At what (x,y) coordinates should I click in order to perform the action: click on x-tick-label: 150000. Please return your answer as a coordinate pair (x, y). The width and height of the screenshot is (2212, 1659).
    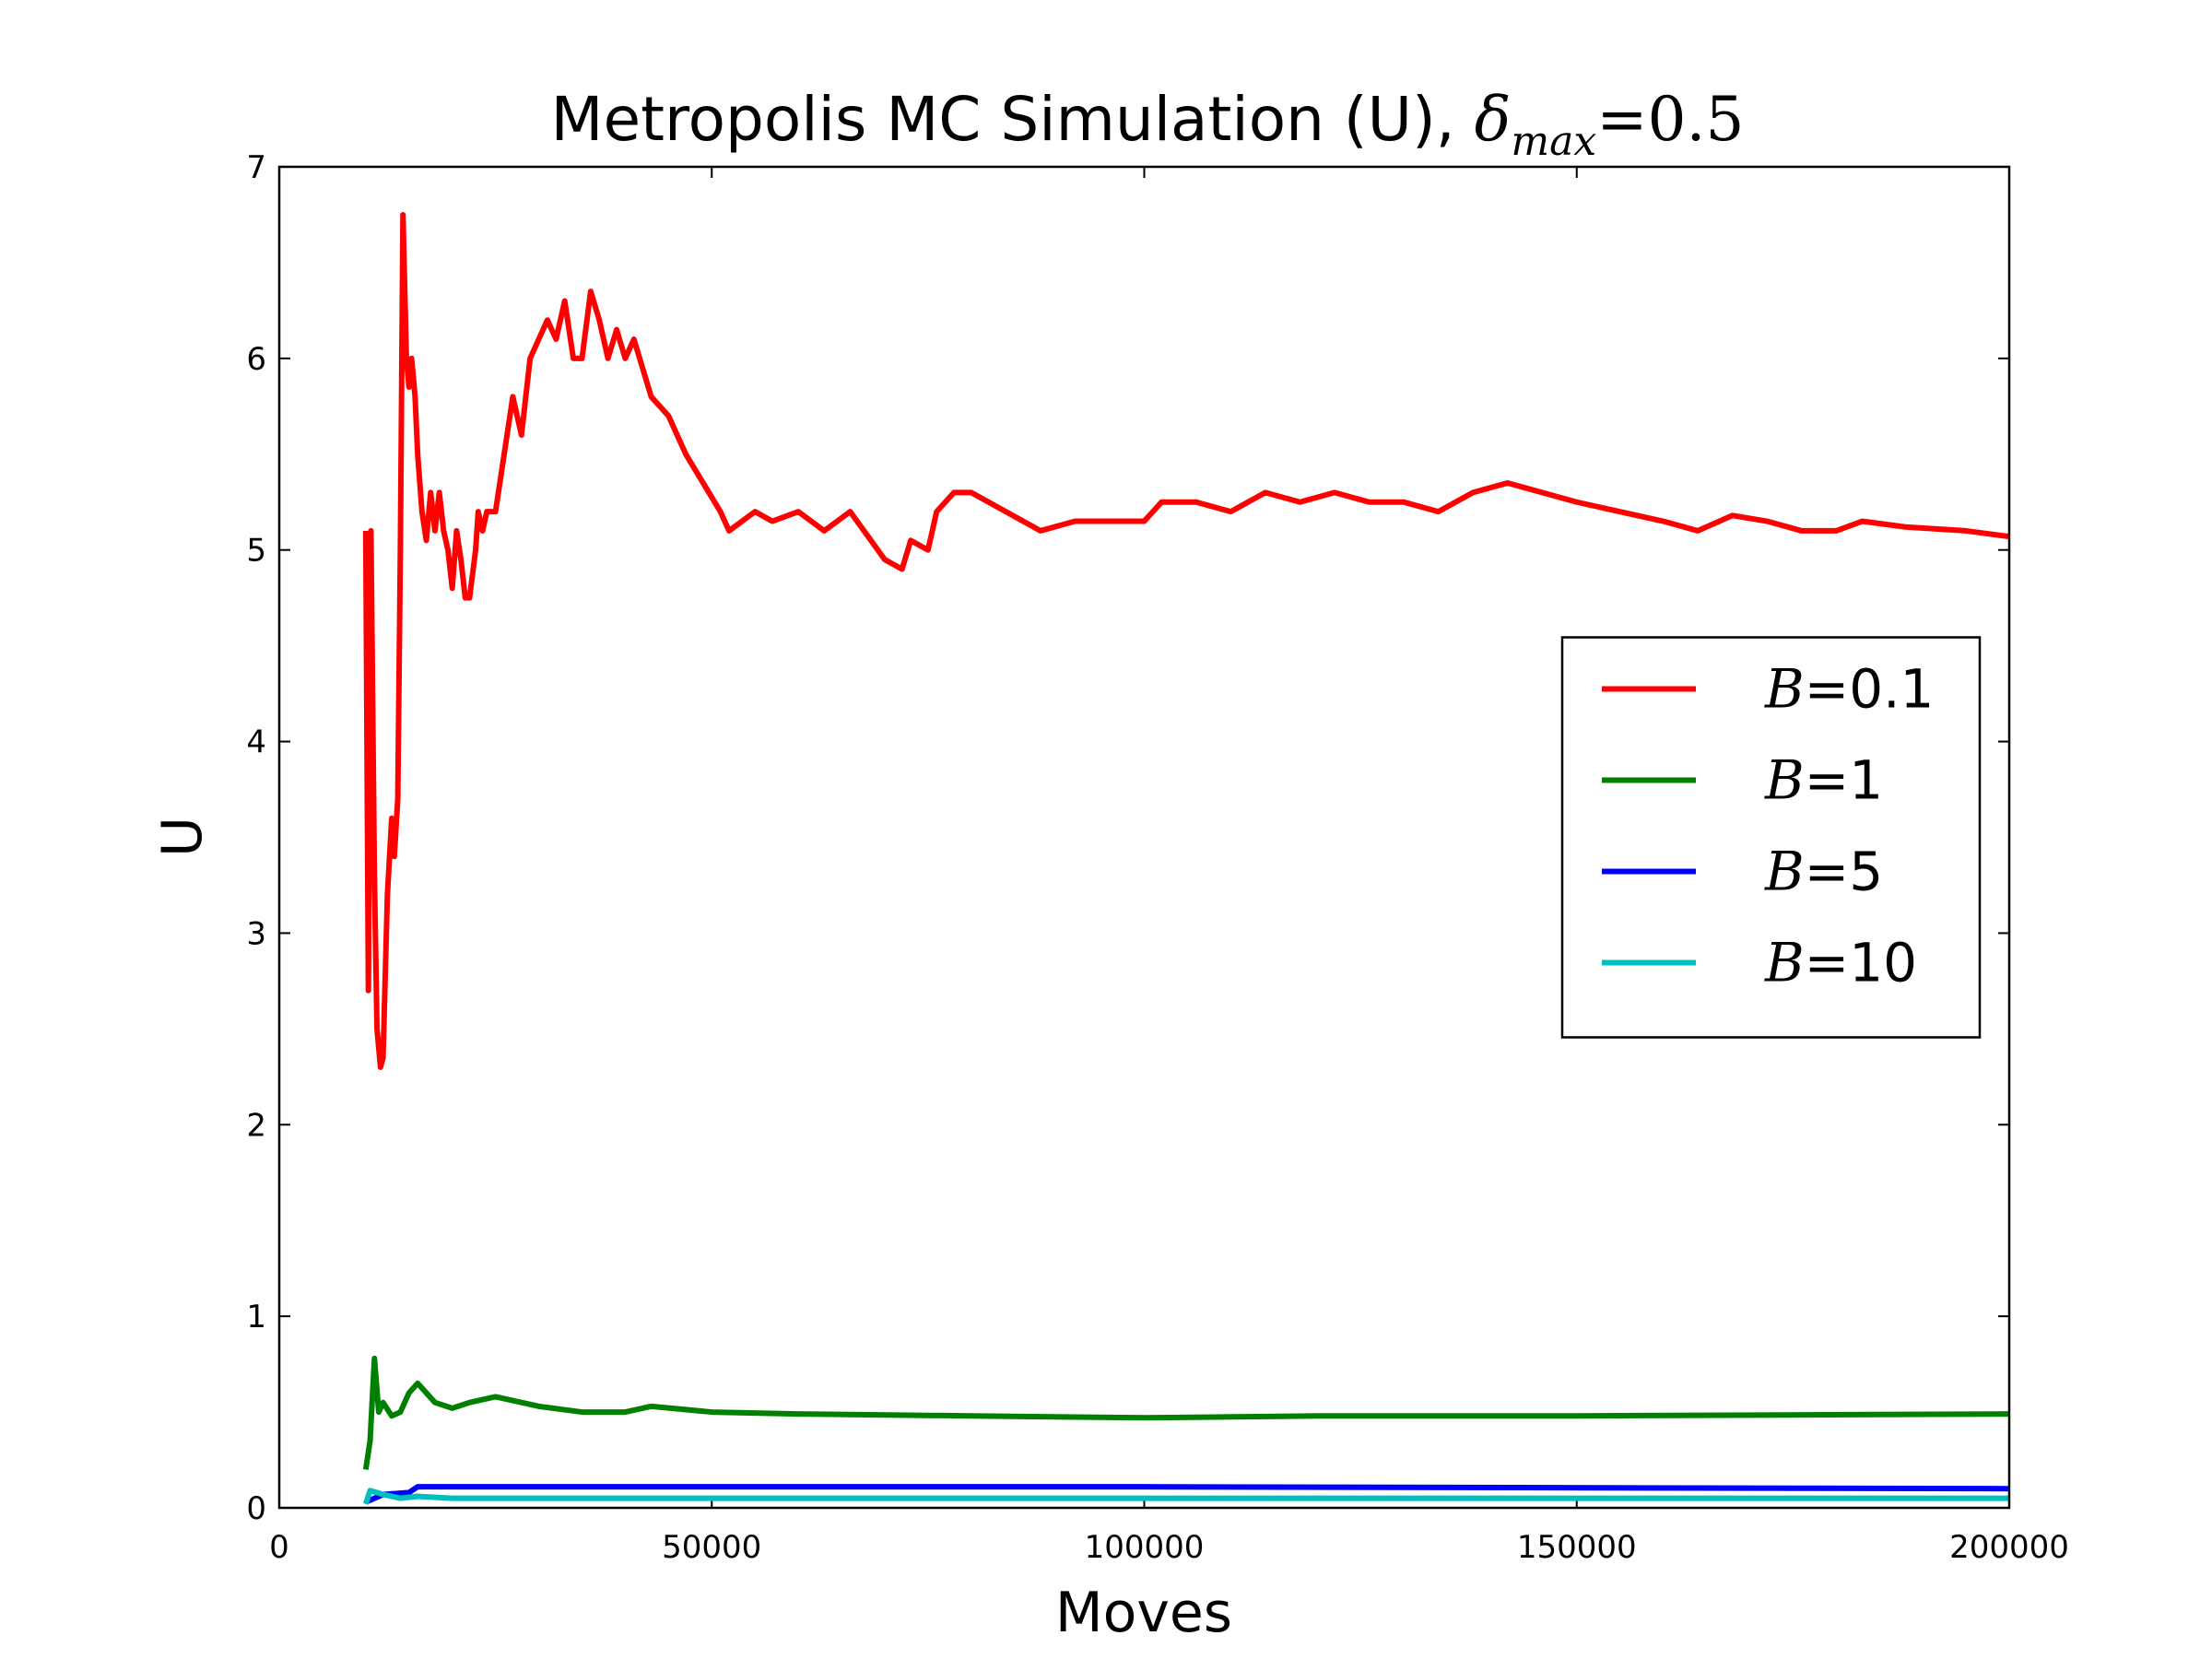
    Looking at the image, I should click on (1577, 1547).